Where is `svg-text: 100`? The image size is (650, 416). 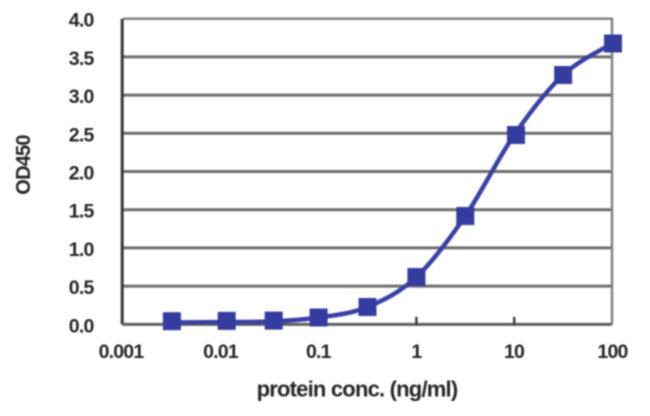
svg-text: 100 is located at coordinates (612, 352).